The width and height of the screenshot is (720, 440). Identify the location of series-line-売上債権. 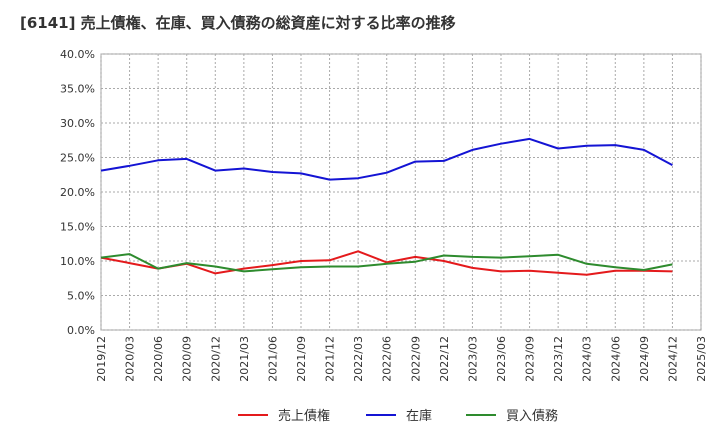
(386, 263).